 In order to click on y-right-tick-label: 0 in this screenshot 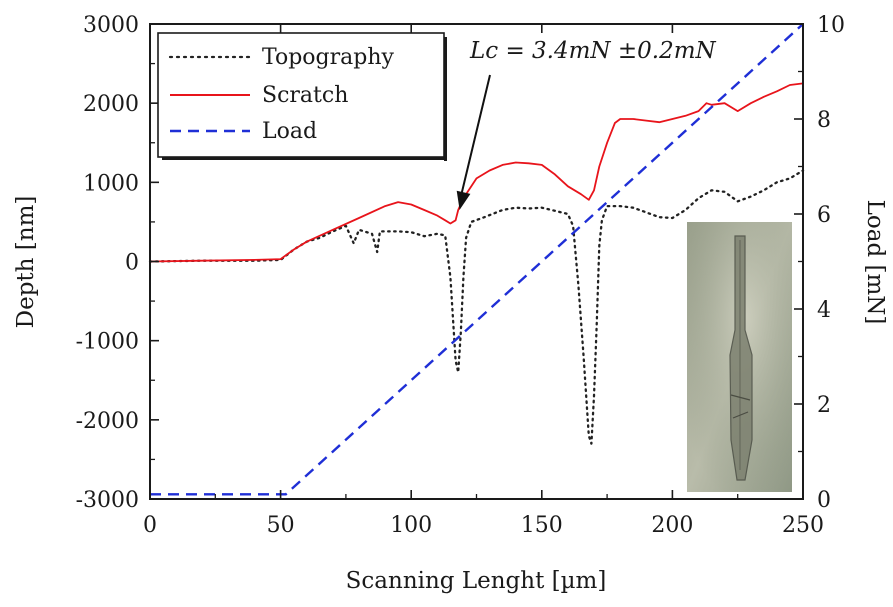, I will do `click(824, 500)`.